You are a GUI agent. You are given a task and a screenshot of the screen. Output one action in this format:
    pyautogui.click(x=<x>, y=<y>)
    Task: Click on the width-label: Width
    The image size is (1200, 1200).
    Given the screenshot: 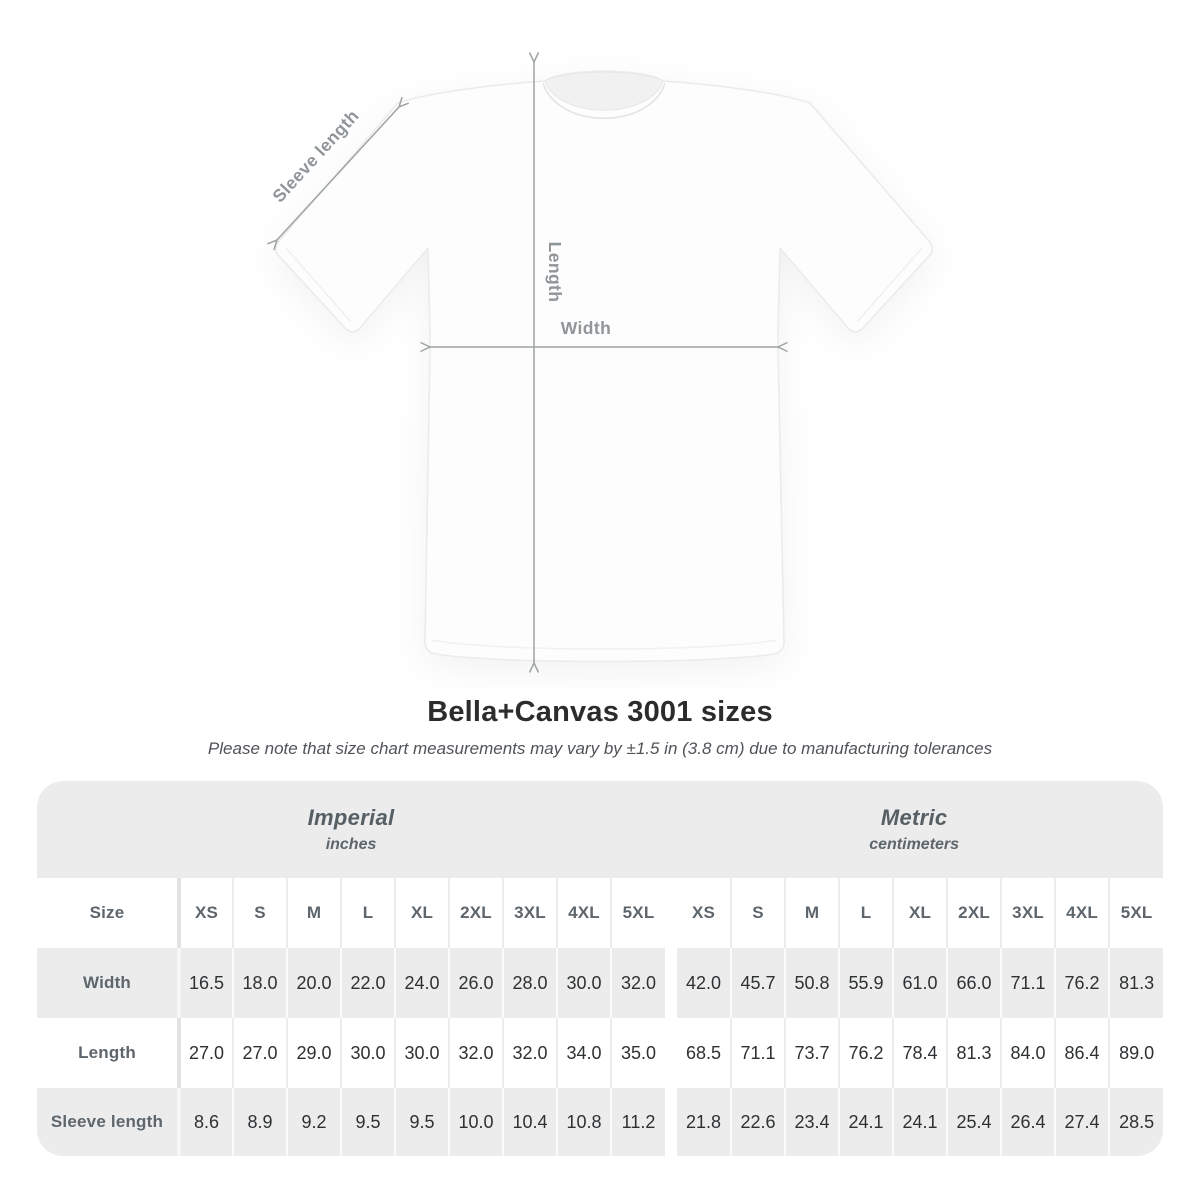 What is the action you would take?
    pyautogui.click(x=586, y=328)
    